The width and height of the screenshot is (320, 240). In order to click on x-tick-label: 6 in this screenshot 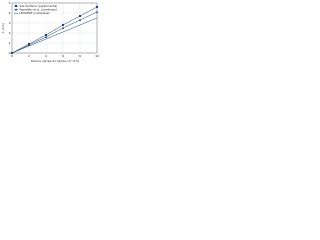, I will do `click(63, 56)`.